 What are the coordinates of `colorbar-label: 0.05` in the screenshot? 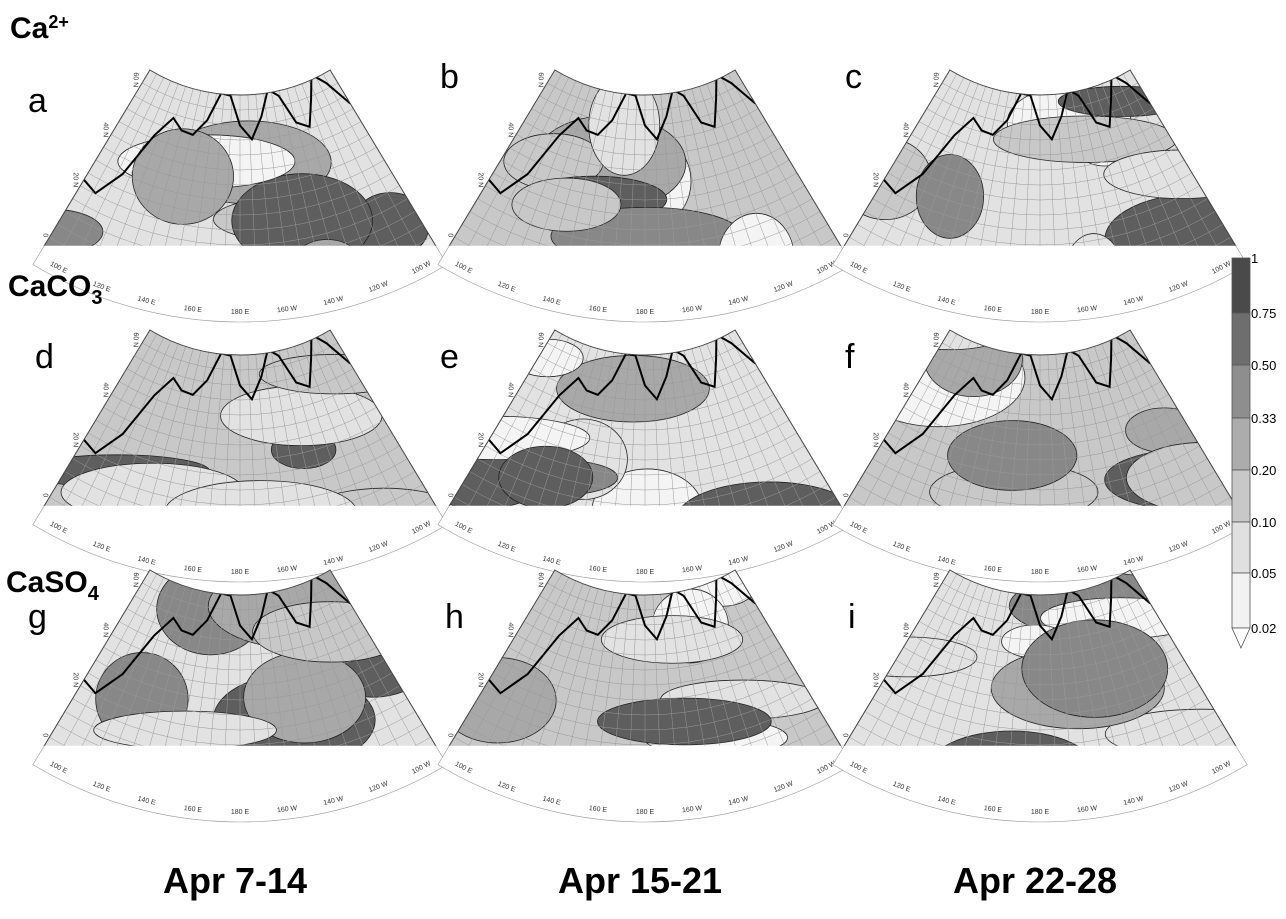 It's located at (1263, 573).